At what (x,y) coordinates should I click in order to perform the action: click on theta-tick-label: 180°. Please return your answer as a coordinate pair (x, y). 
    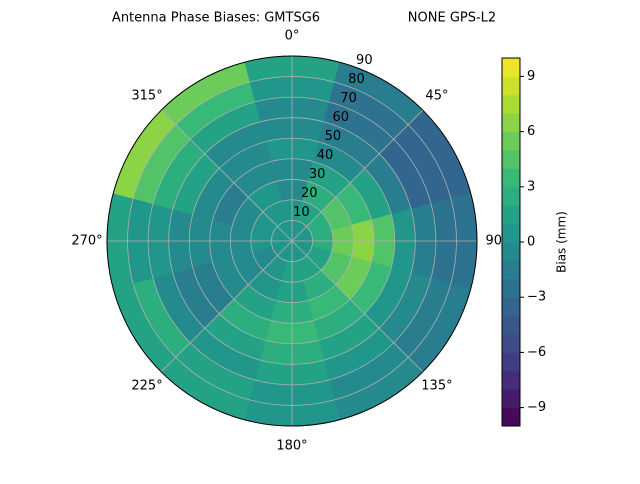
    Looking at the image, I should click on (291, 446).